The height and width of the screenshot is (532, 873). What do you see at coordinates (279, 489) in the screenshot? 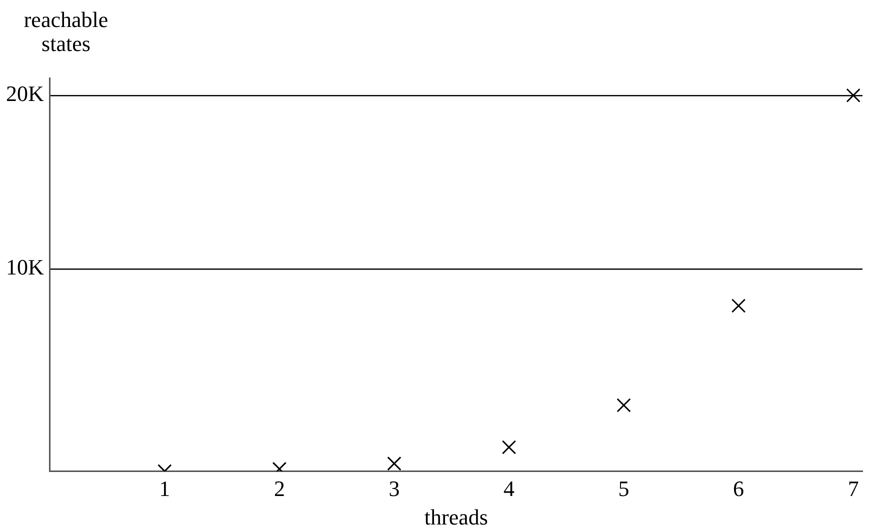
I see `x-tick-label: 2` at bounding box center [279, 489].